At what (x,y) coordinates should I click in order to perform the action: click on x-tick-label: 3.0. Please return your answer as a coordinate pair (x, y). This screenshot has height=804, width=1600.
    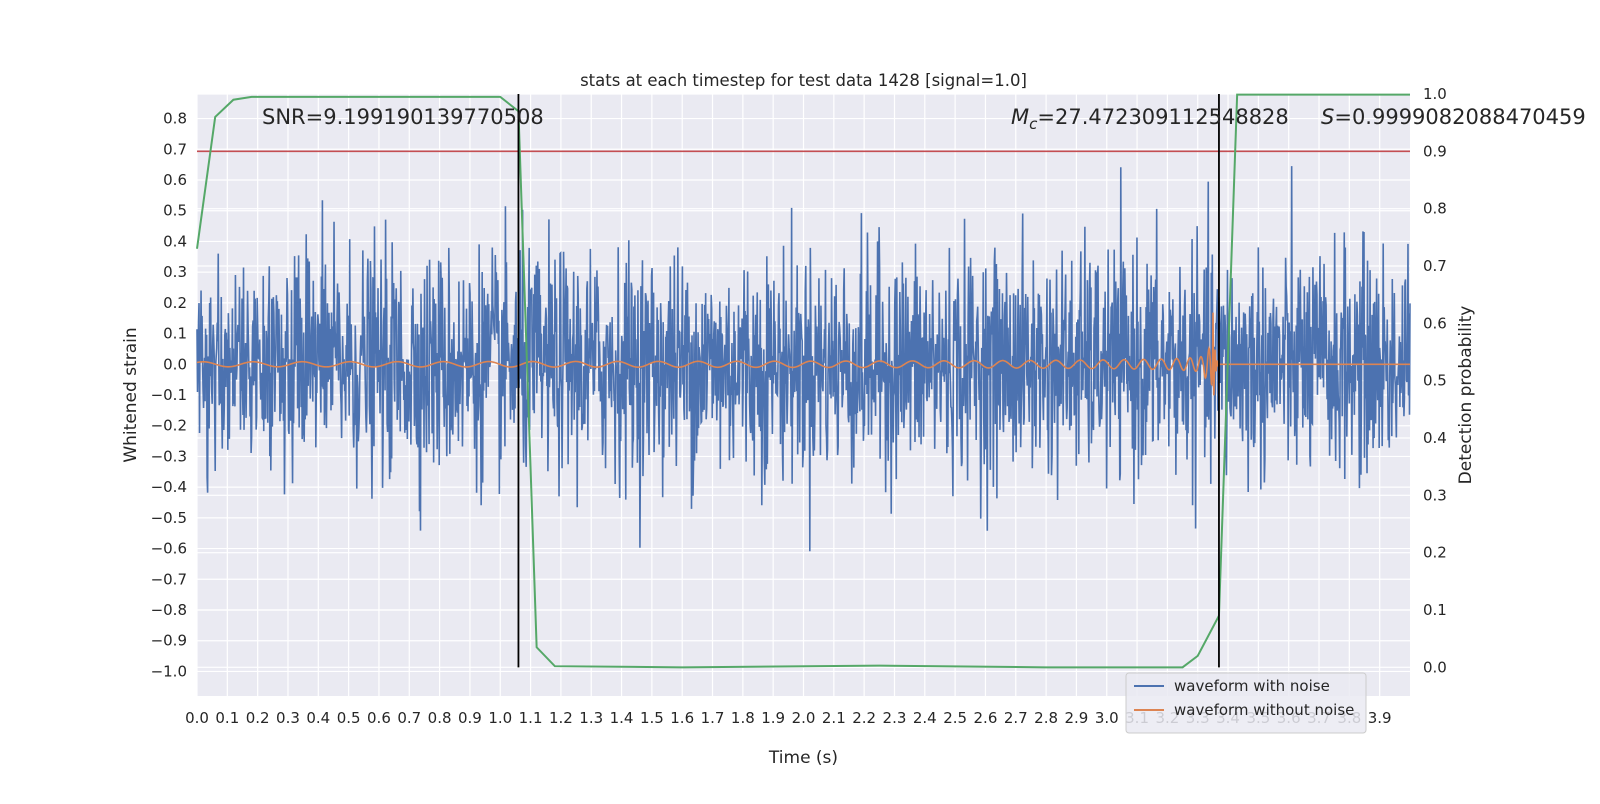
    Looking at the image, I should click on (1107, 718).